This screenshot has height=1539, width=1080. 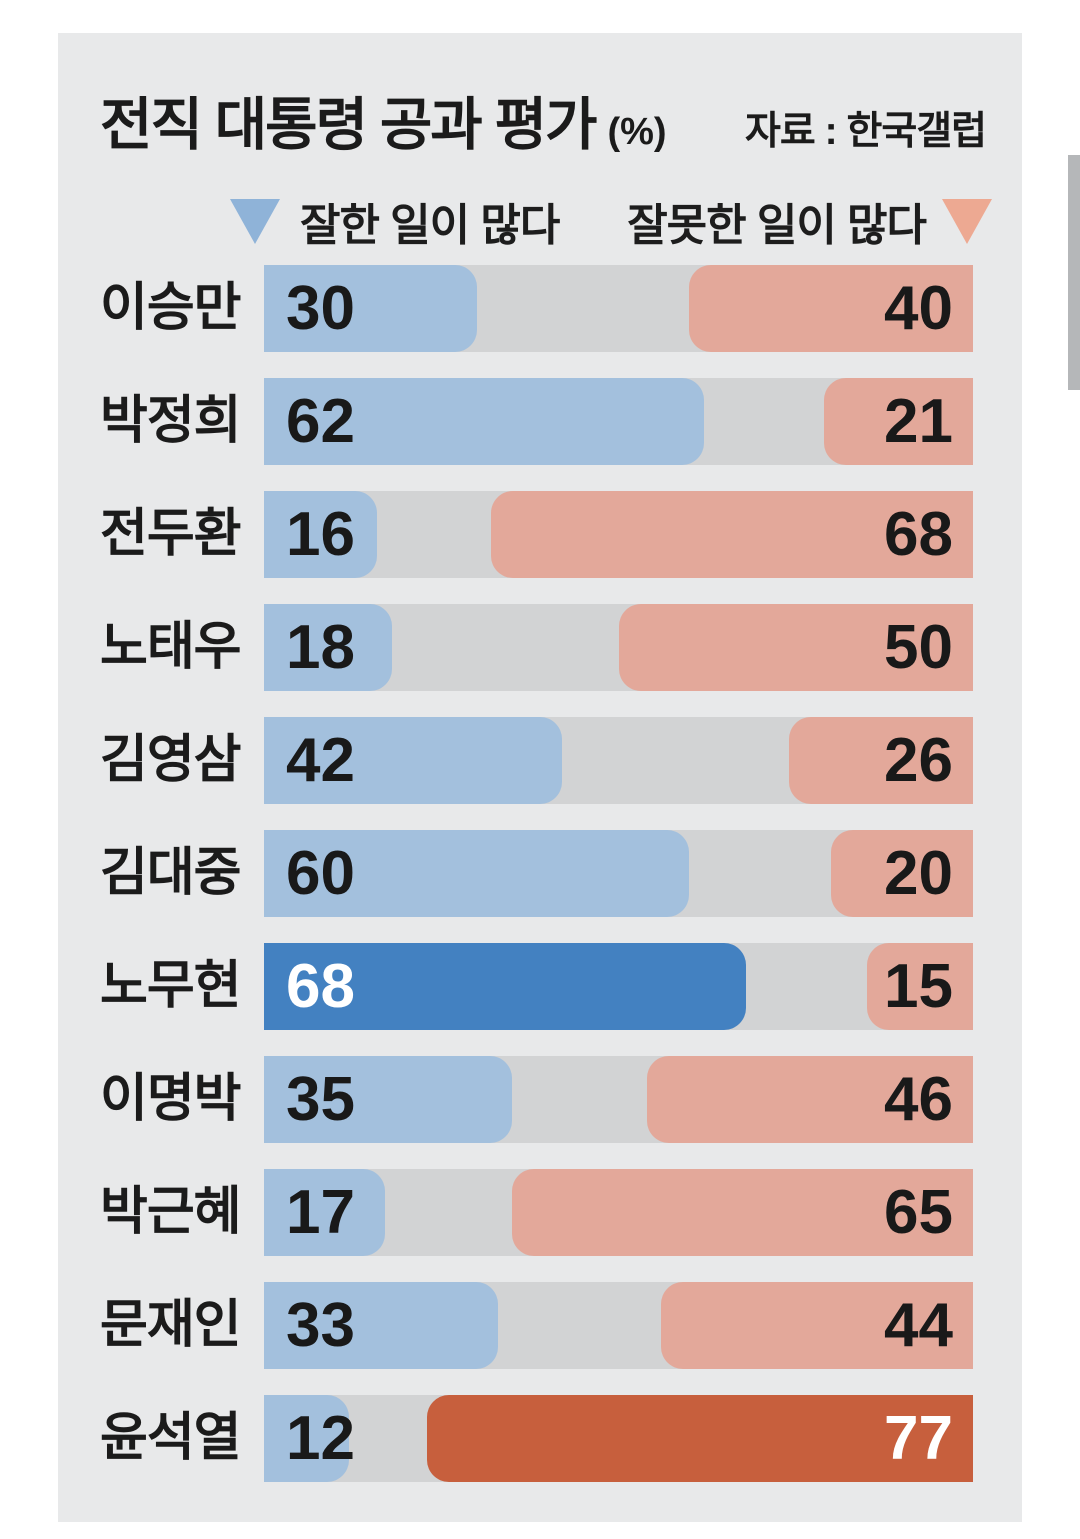 I want to click on negative-value: 50, so click(x=918, y=647).